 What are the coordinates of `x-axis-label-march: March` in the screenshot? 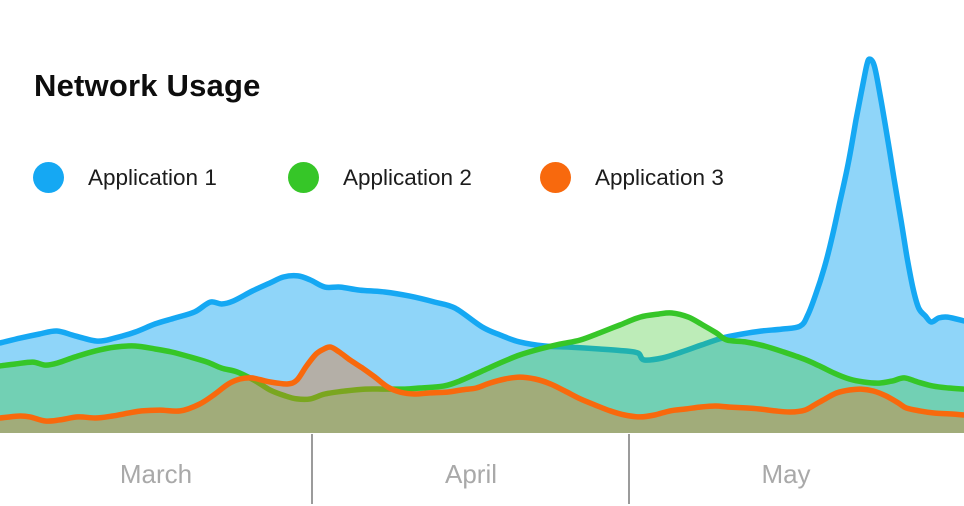 It's located at (156, 474).